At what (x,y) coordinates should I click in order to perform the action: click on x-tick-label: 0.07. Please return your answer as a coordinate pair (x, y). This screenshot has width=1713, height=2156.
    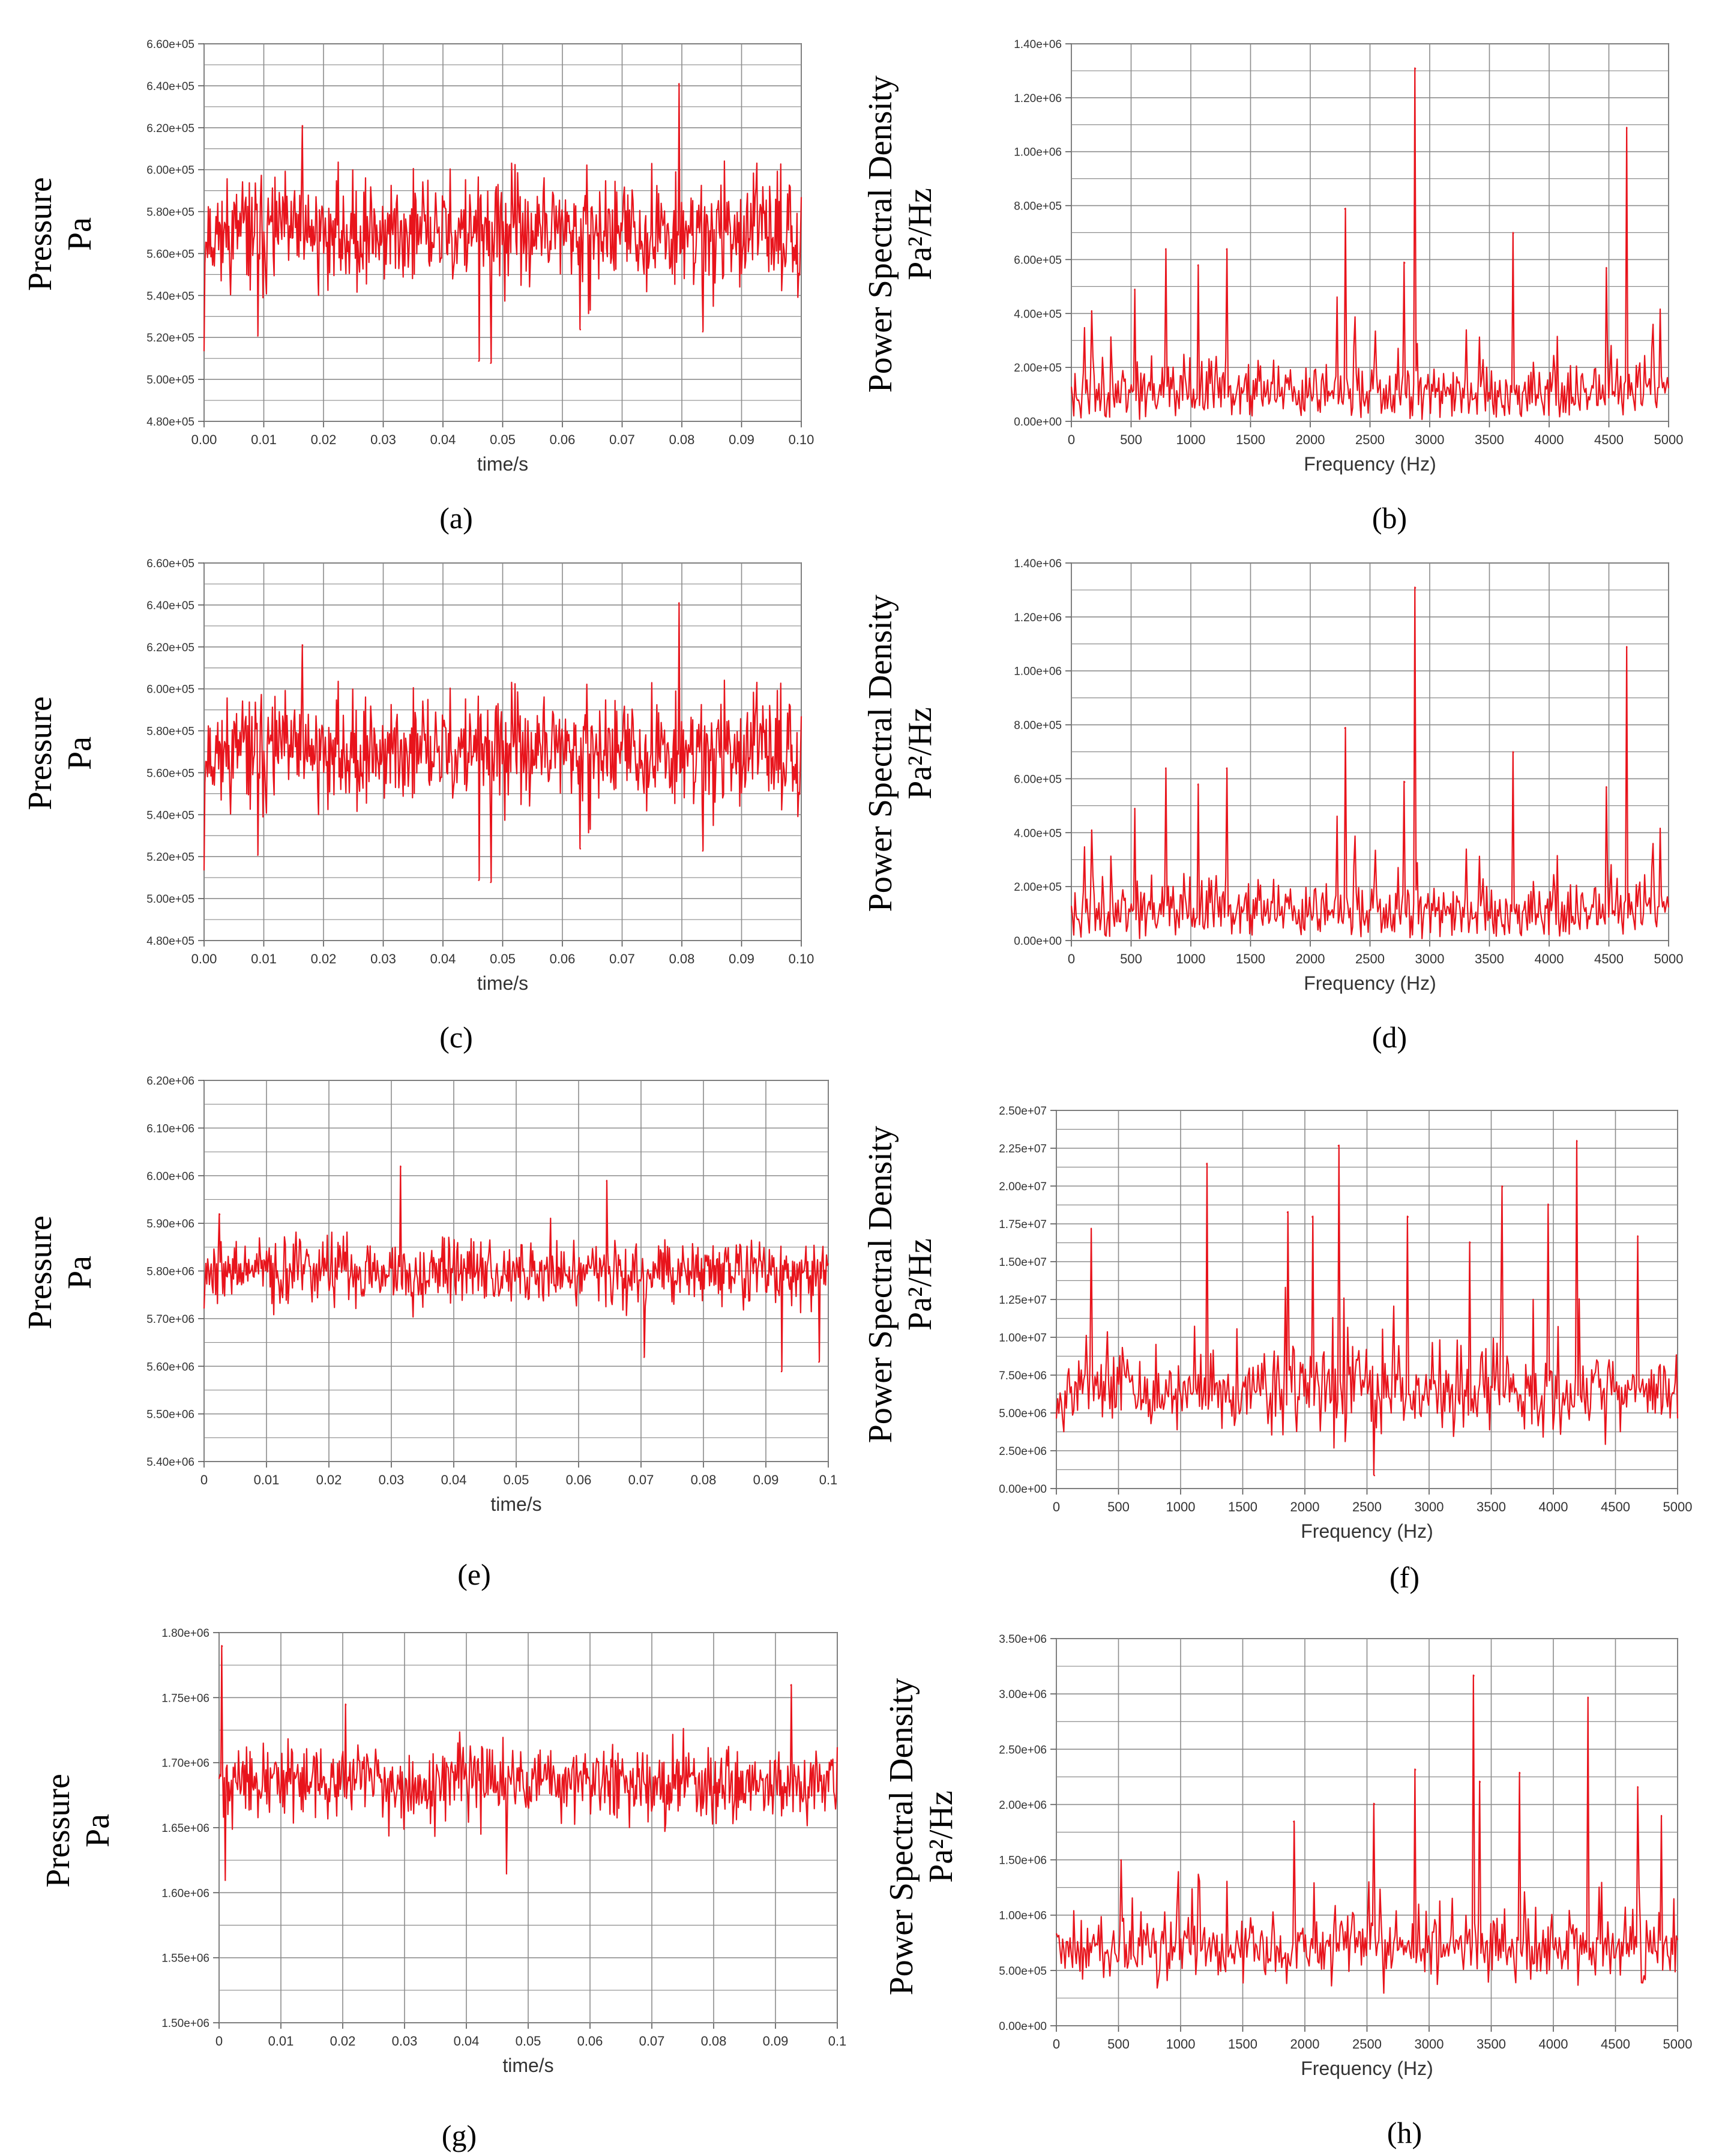
    Looking at the image, I should click on (652, 2041).